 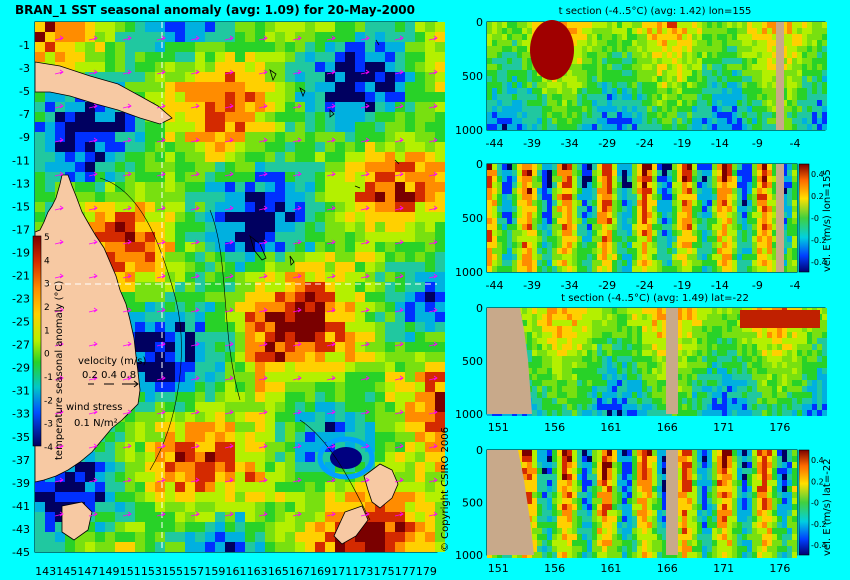 I want to click on map-x-tick-label: 177, so click(x=405, y=571).